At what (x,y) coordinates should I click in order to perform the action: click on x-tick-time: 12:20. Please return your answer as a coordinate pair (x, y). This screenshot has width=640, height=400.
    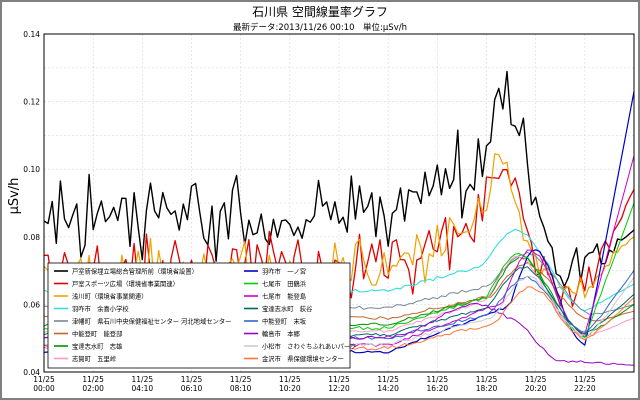
    Looking at the image, I should click on (339, 388).